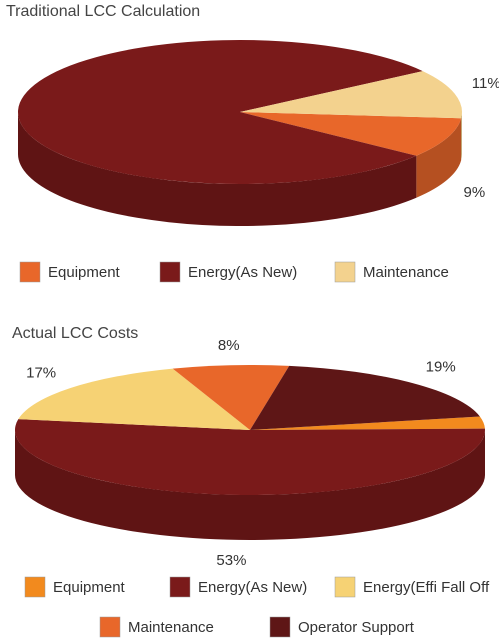 This screenshot has width=499, height=640. What do you see at coordinates (485, 83) in the screenshot?
I see `data-label: 11%` at bounding box center [485, 83].